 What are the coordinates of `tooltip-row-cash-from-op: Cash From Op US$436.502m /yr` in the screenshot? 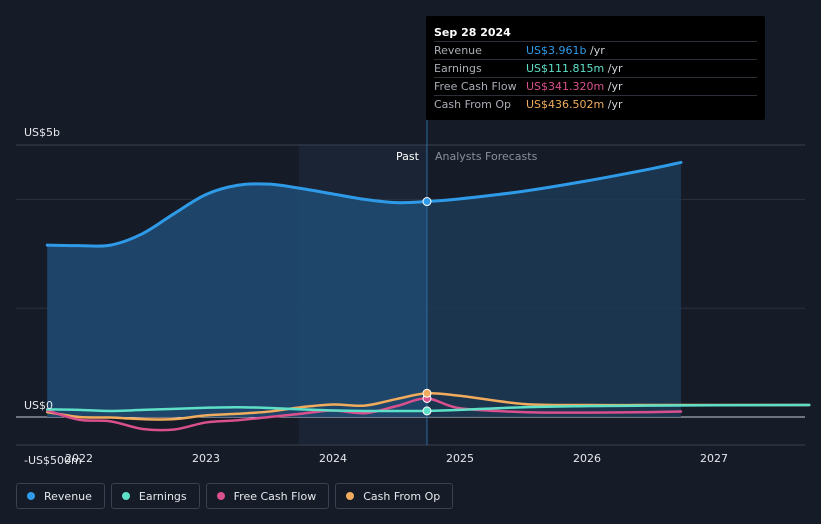 It's located at (595, 104).